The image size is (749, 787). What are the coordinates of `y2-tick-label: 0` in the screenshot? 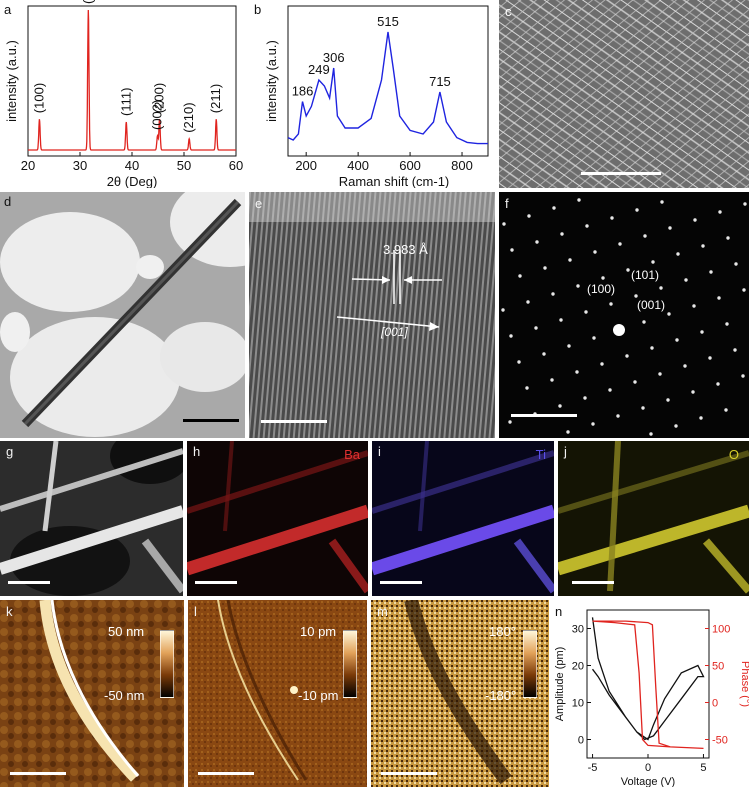 It's located at (715, 704).